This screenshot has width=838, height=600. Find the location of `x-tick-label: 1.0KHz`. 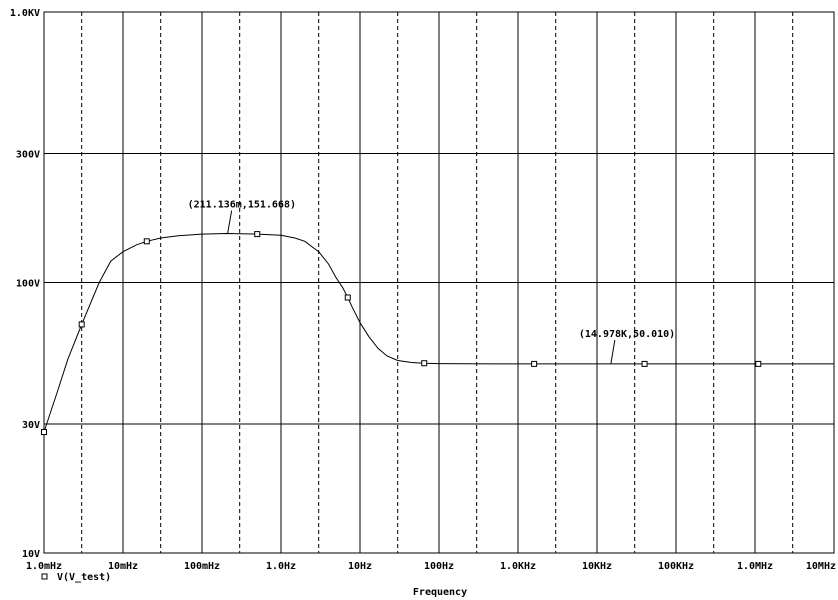

x-tick-label: 1.0KHz is located at coordinates (518, 566).